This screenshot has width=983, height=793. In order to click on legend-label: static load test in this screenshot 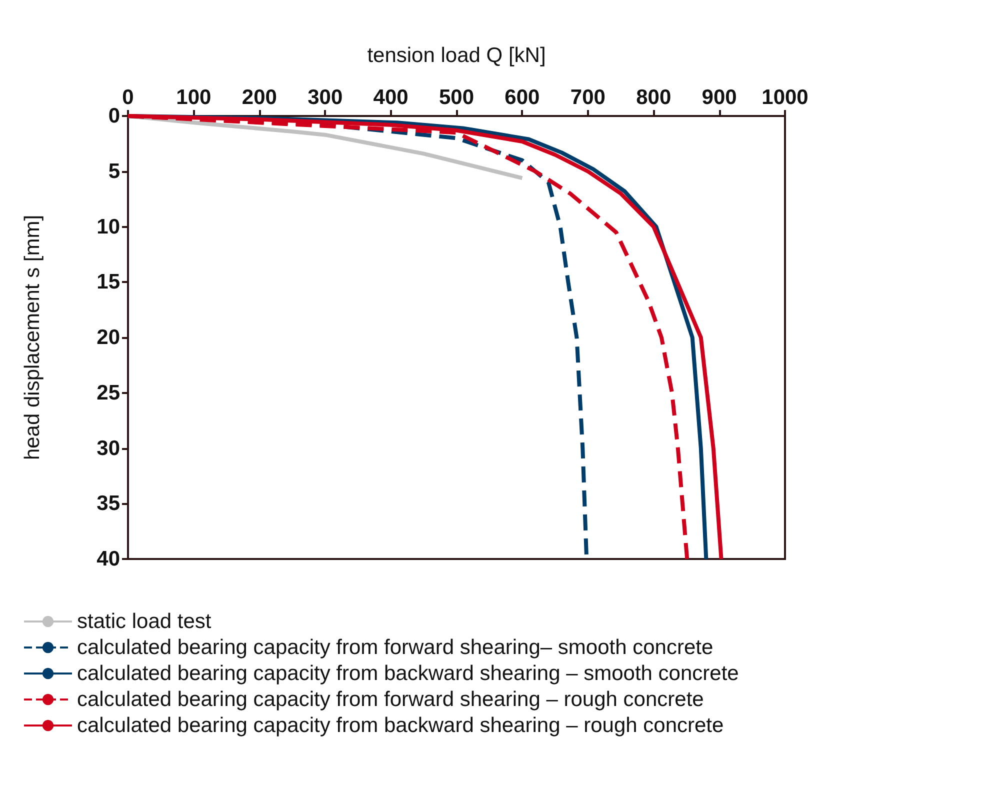, I will do `click(144, 621)`.